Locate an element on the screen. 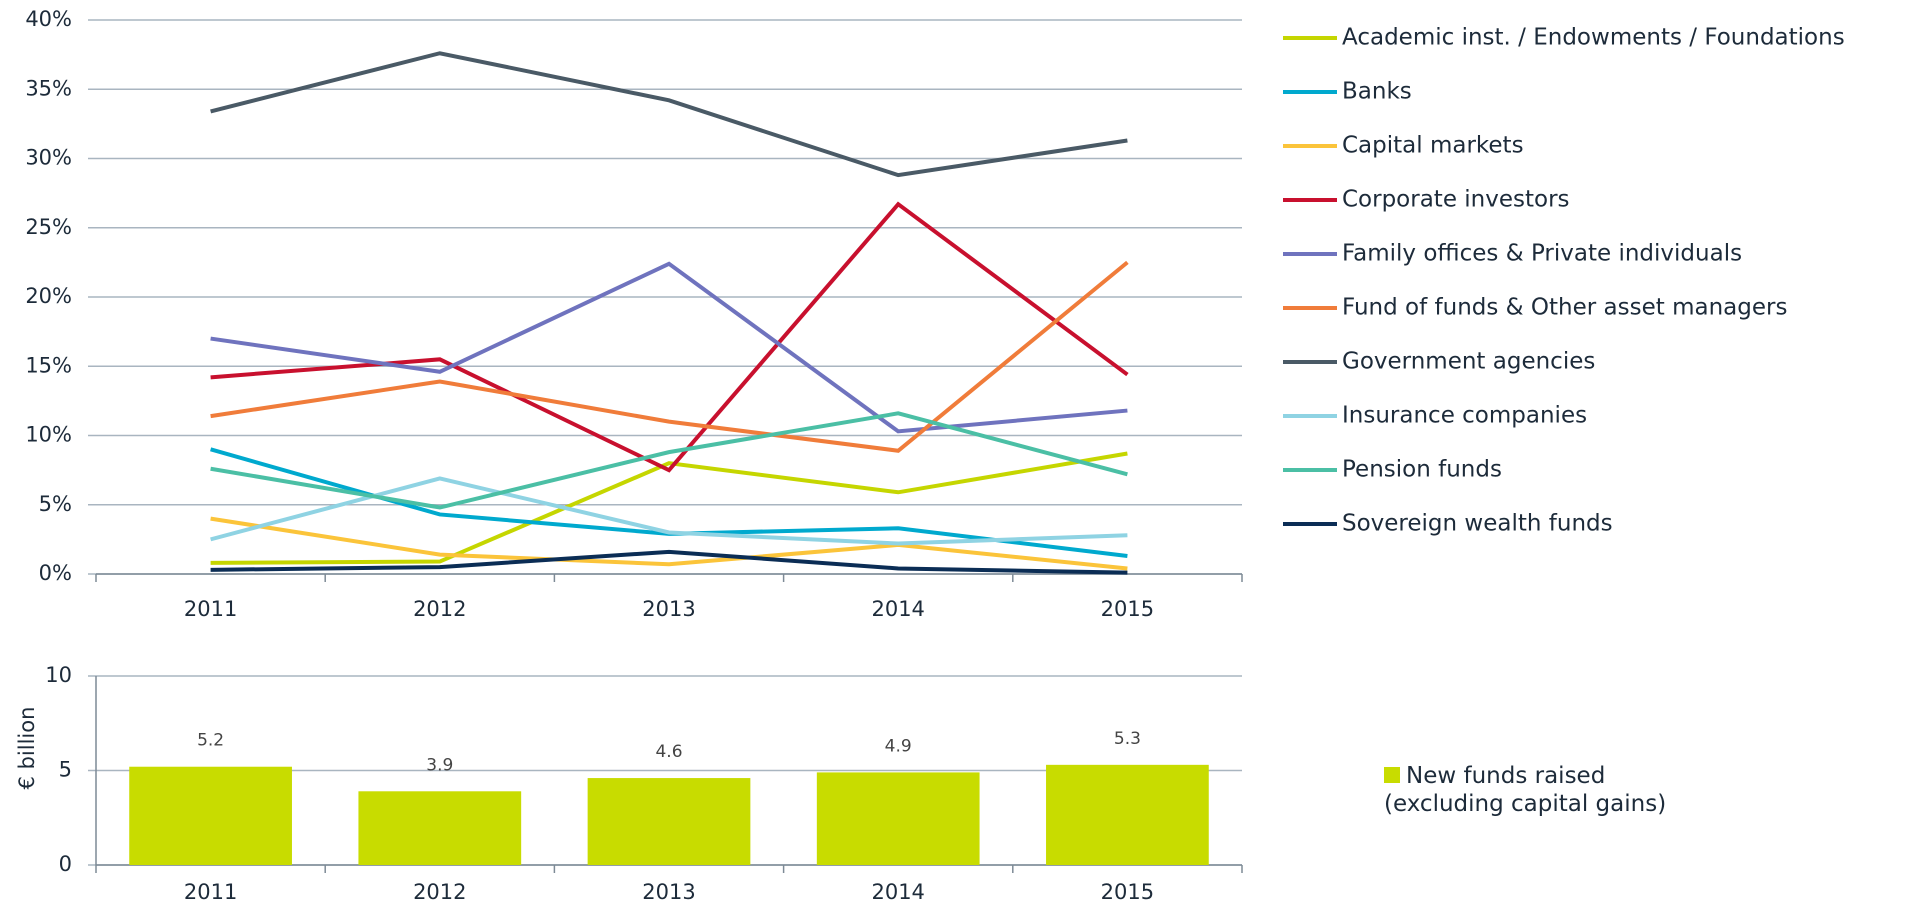  y-tick-label: 10 is located at coordinates (58, 675).